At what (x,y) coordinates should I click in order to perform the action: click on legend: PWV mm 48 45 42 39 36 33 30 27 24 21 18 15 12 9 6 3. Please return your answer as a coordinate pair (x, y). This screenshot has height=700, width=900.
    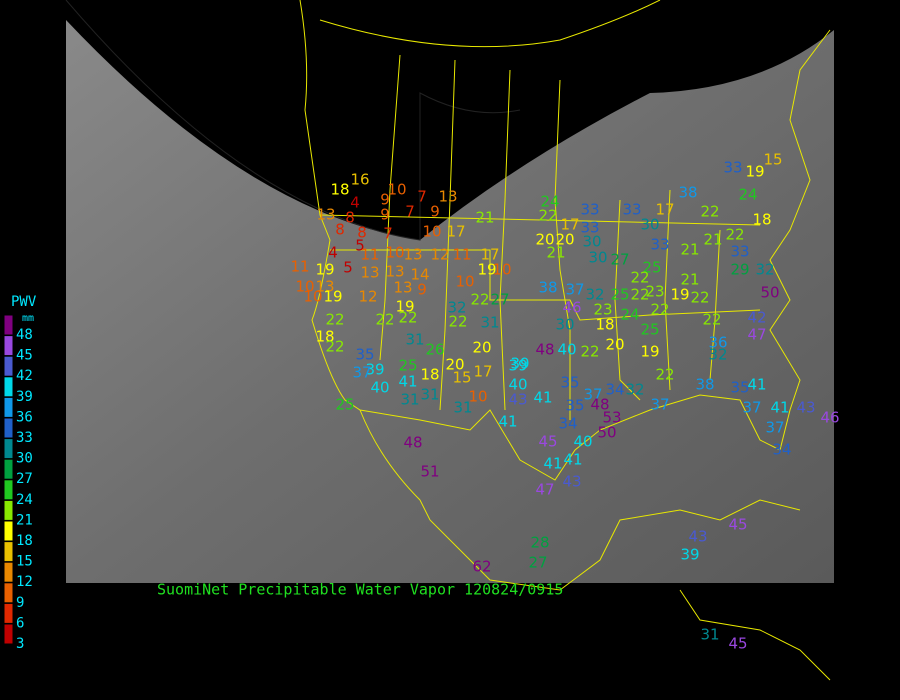
    Looking at the image, I should click on (20, 473).